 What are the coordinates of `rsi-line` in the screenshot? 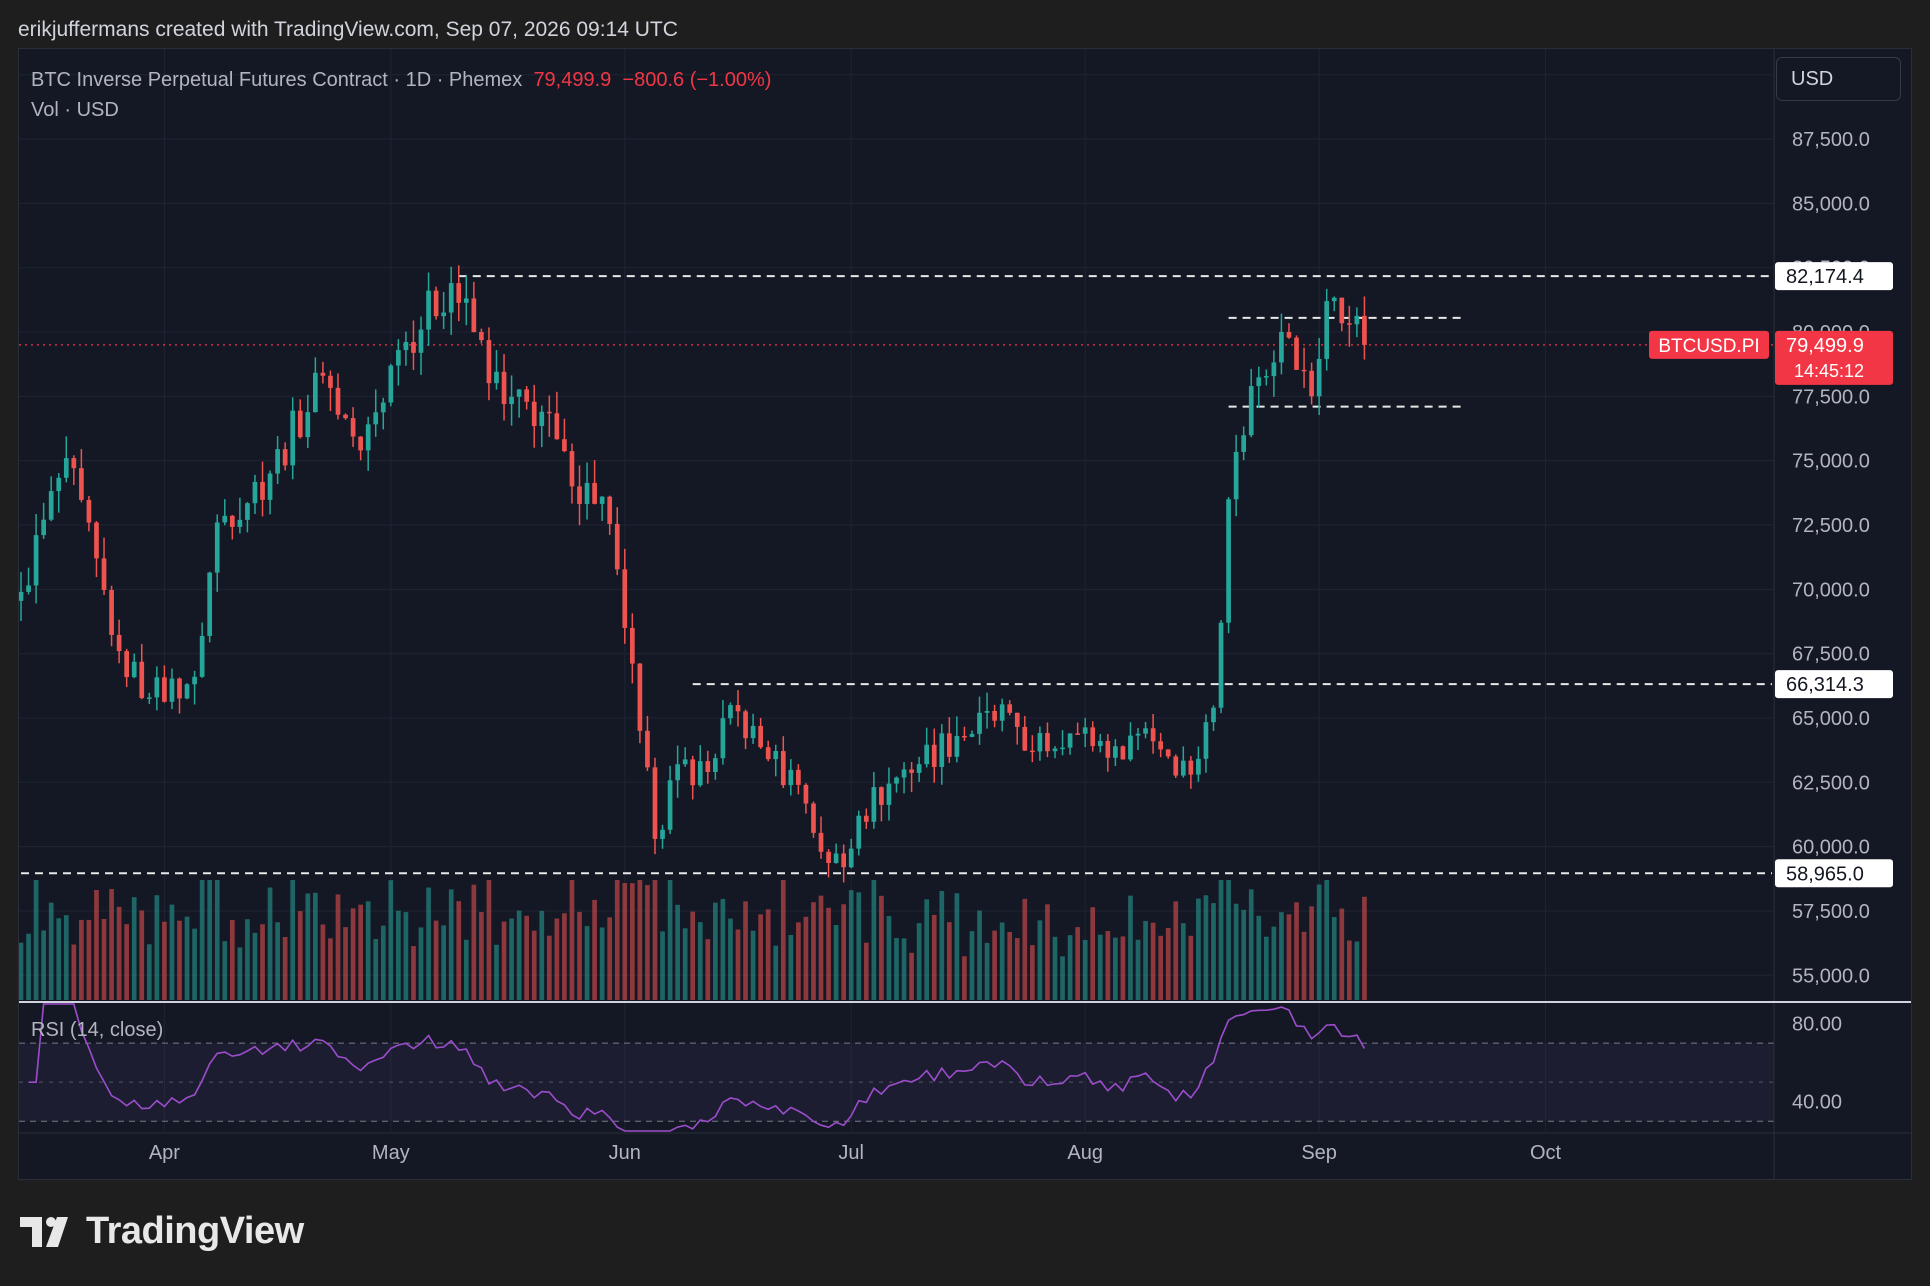 It's located at (697, 1067).